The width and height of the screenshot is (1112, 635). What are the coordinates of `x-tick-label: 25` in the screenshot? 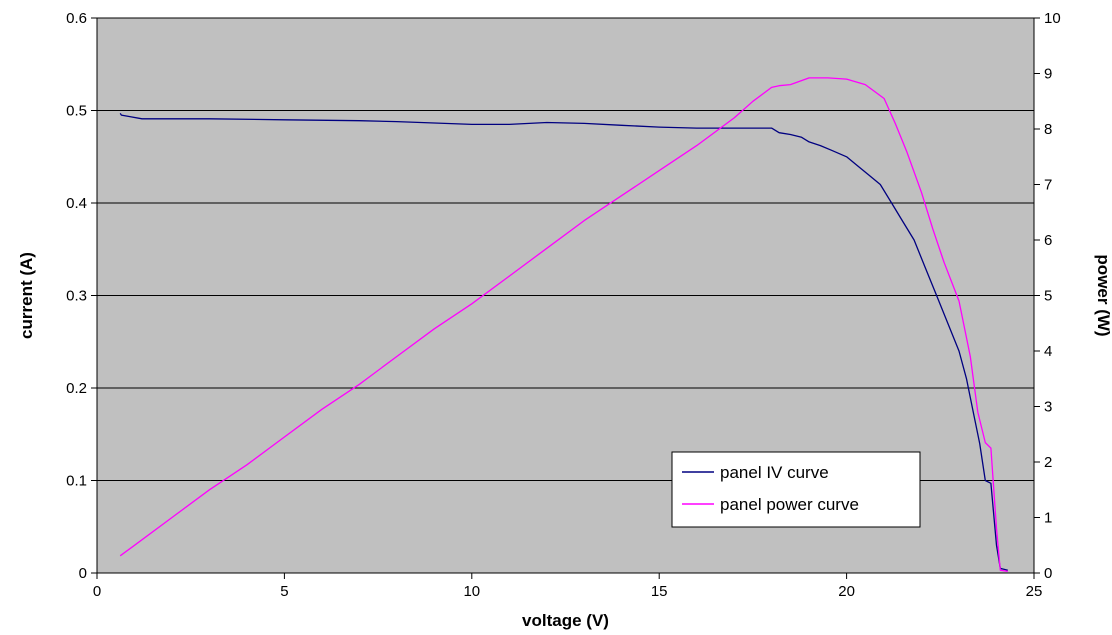 It's located at (1034, 591).